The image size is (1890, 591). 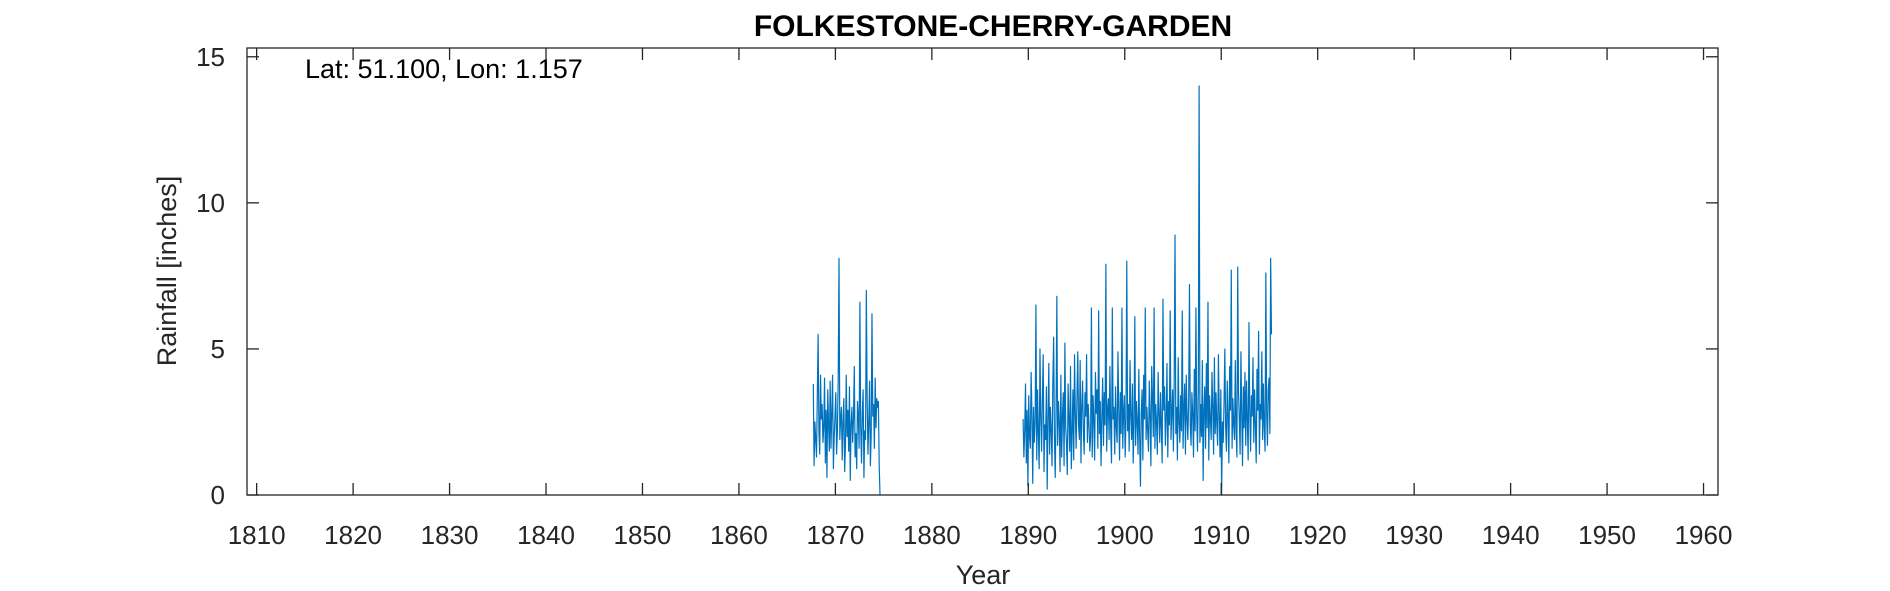 What do you see at coordinates (167, 271) in the screenshot?
I see `y-axis-label: Rainfall [inches]` at bounding box center [167, 271].